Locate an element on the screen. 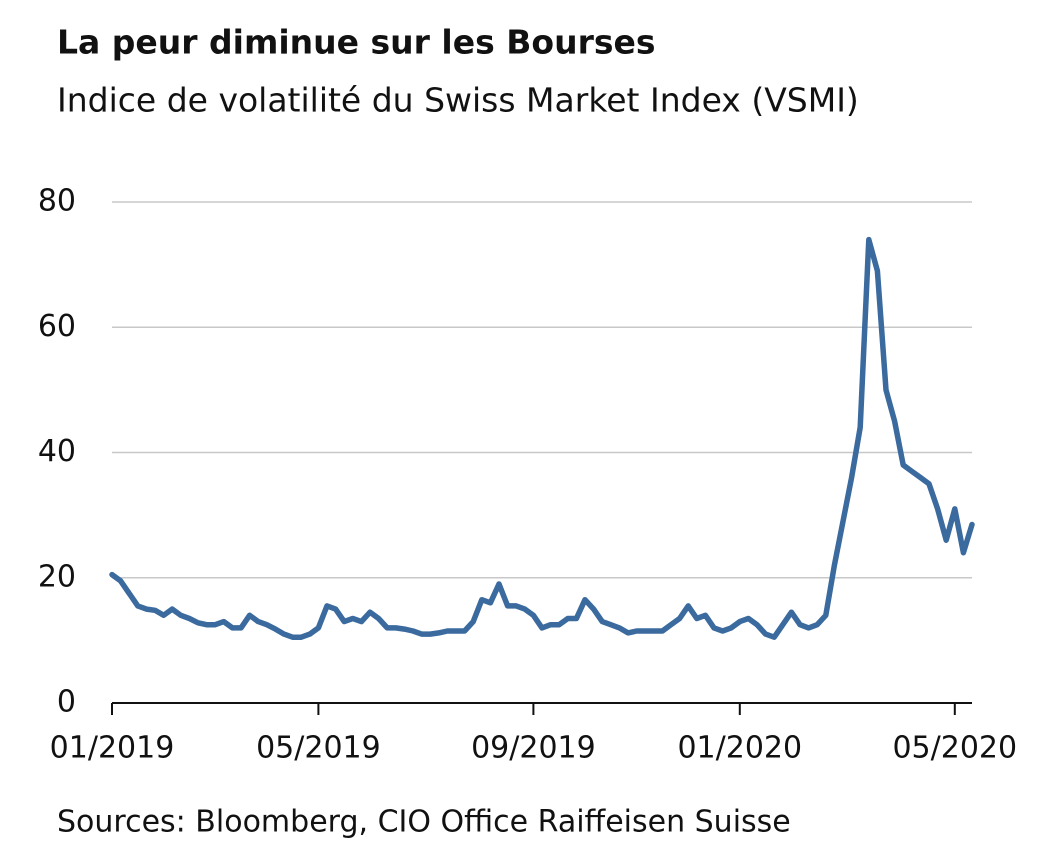 This screenshot has width=1053, height=857. x-tick-label: 09/2019 is located at coordinates (533, 748).